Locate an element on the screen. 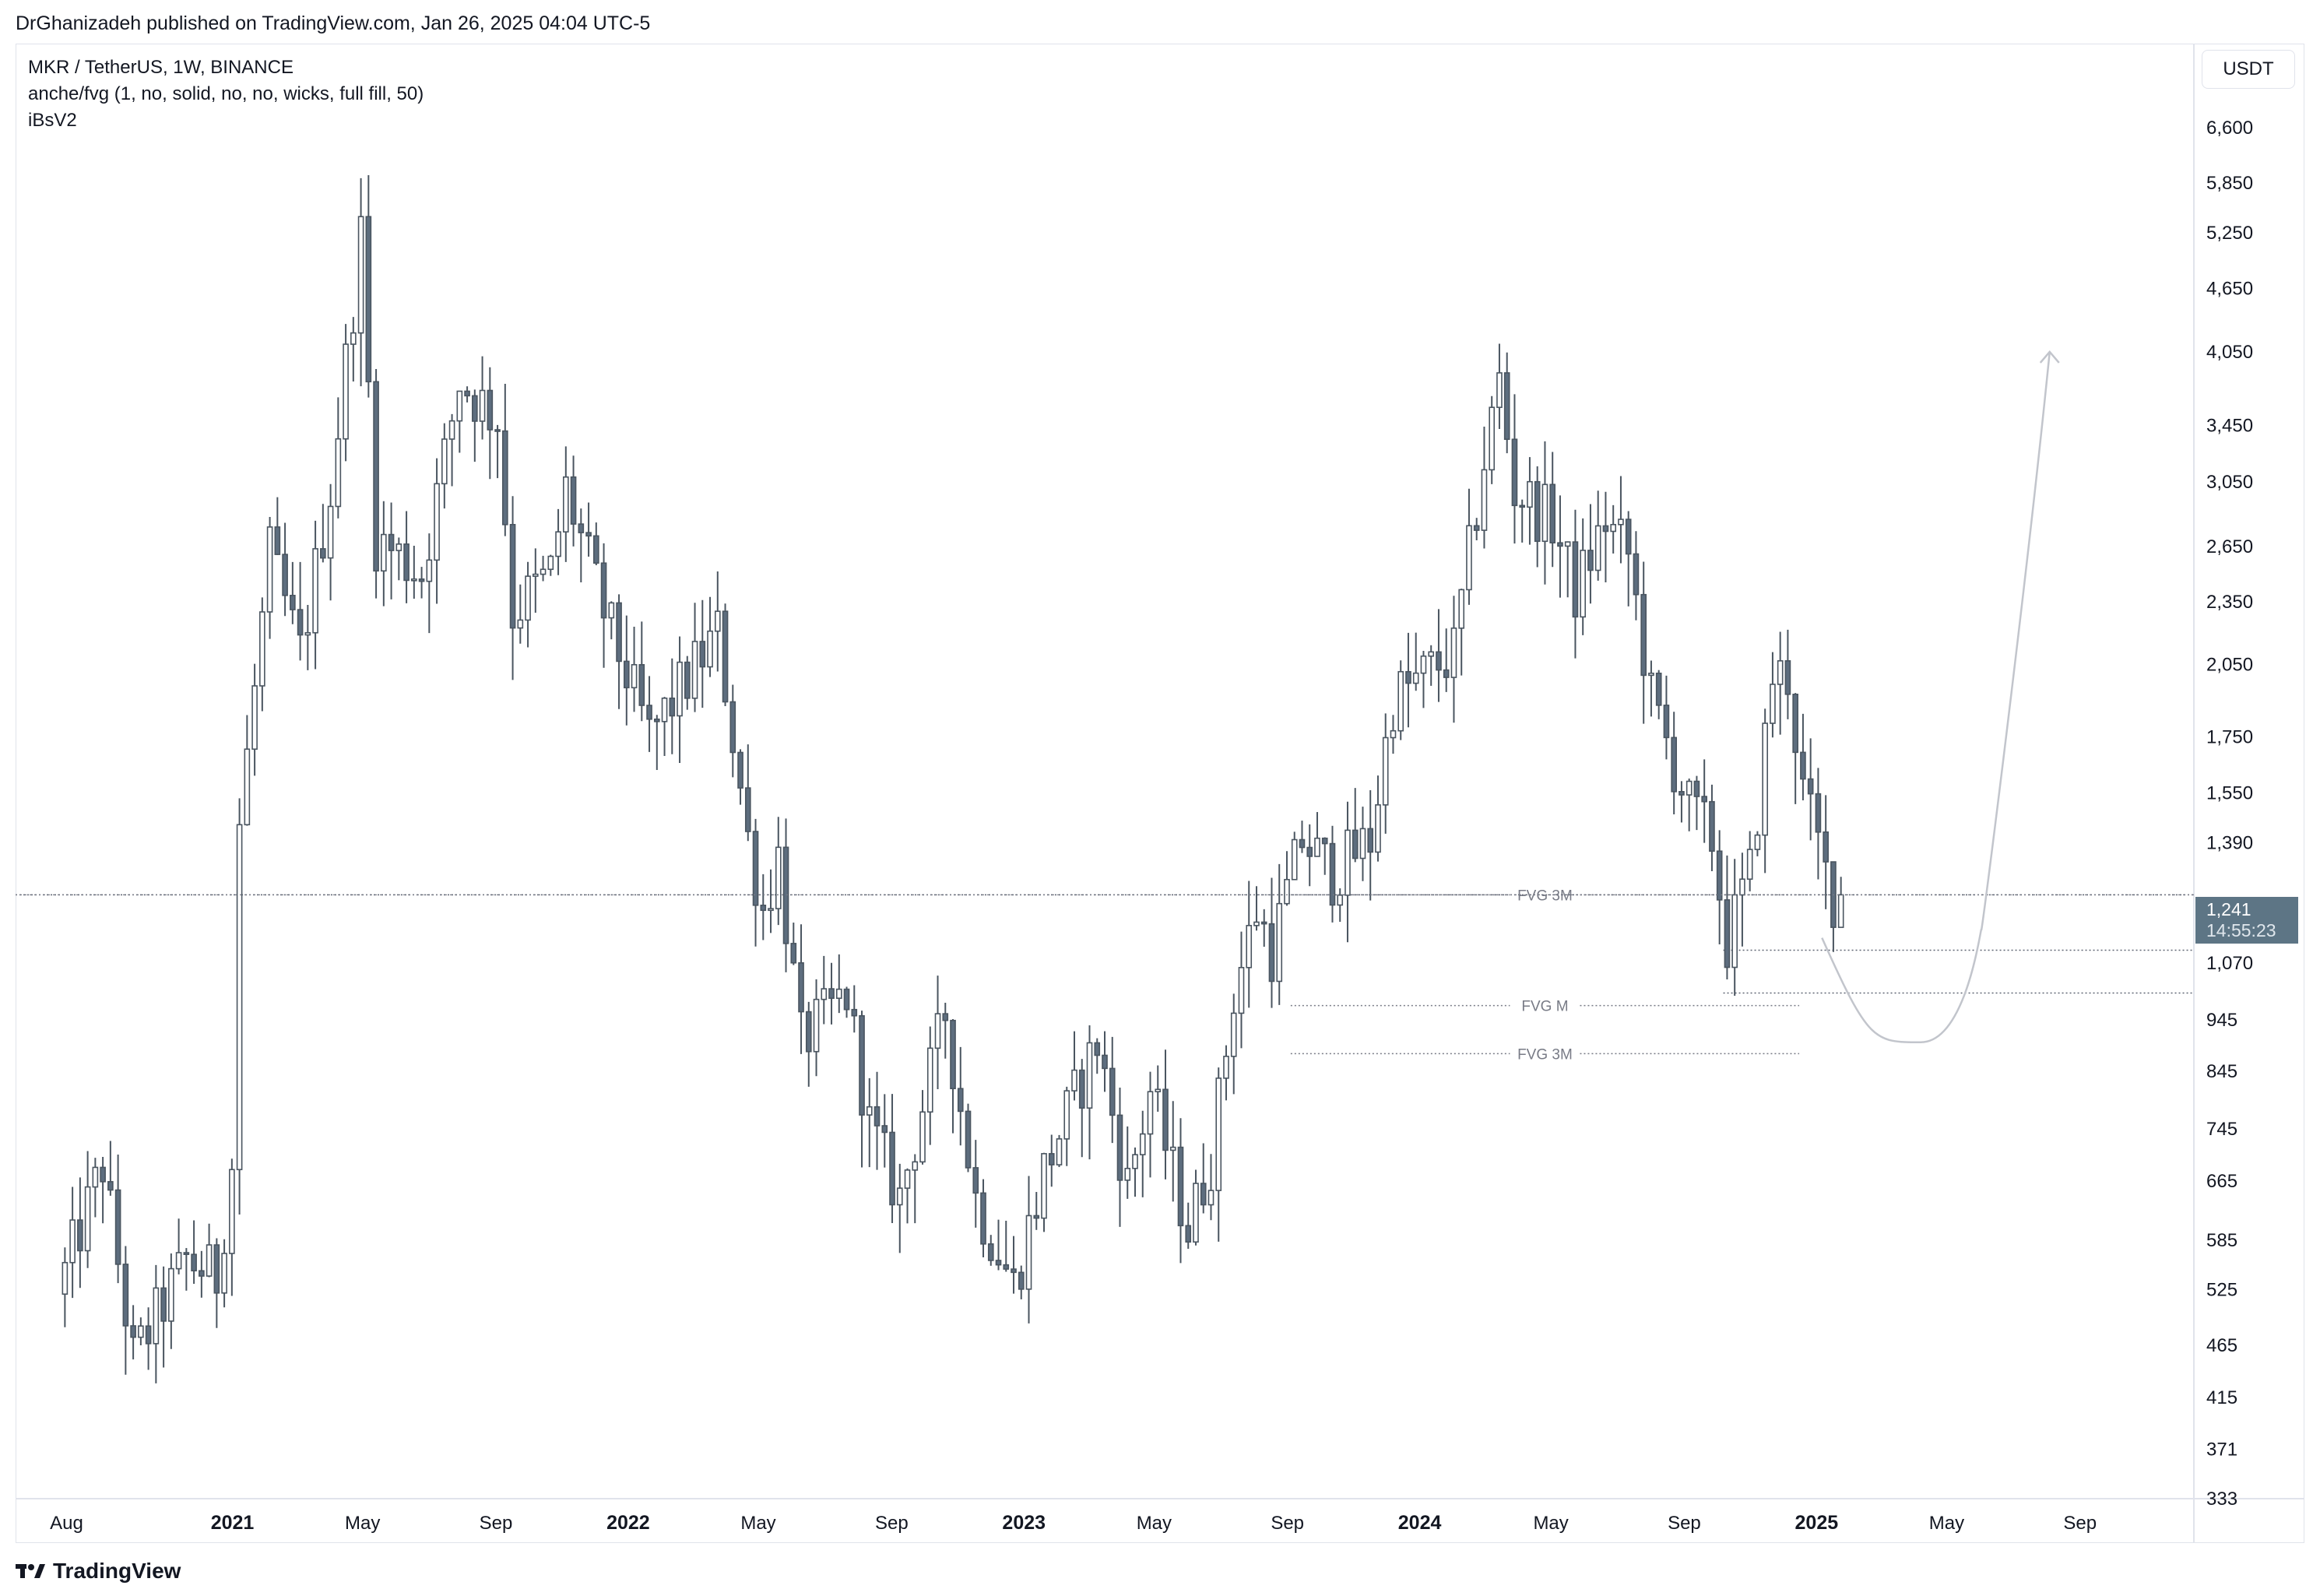 This screenshot has width=2320, height=1596. projection-curve is located at coordinates (1936, 697).